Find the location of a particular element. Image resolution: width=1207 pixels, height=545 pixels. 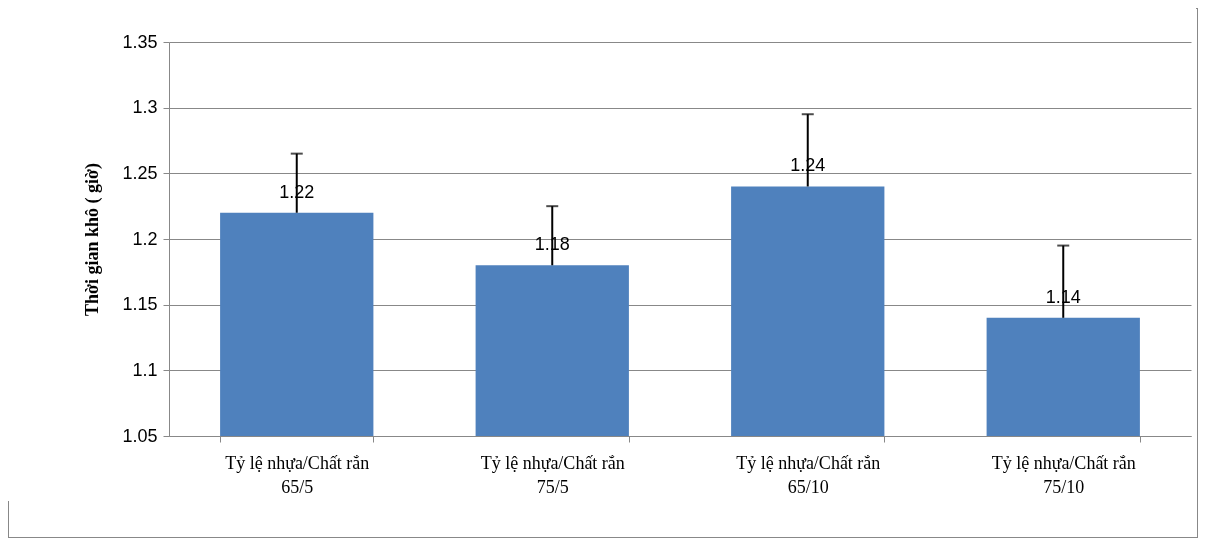

y-tick-label: 1.3 is located at coordinates (145, 107).